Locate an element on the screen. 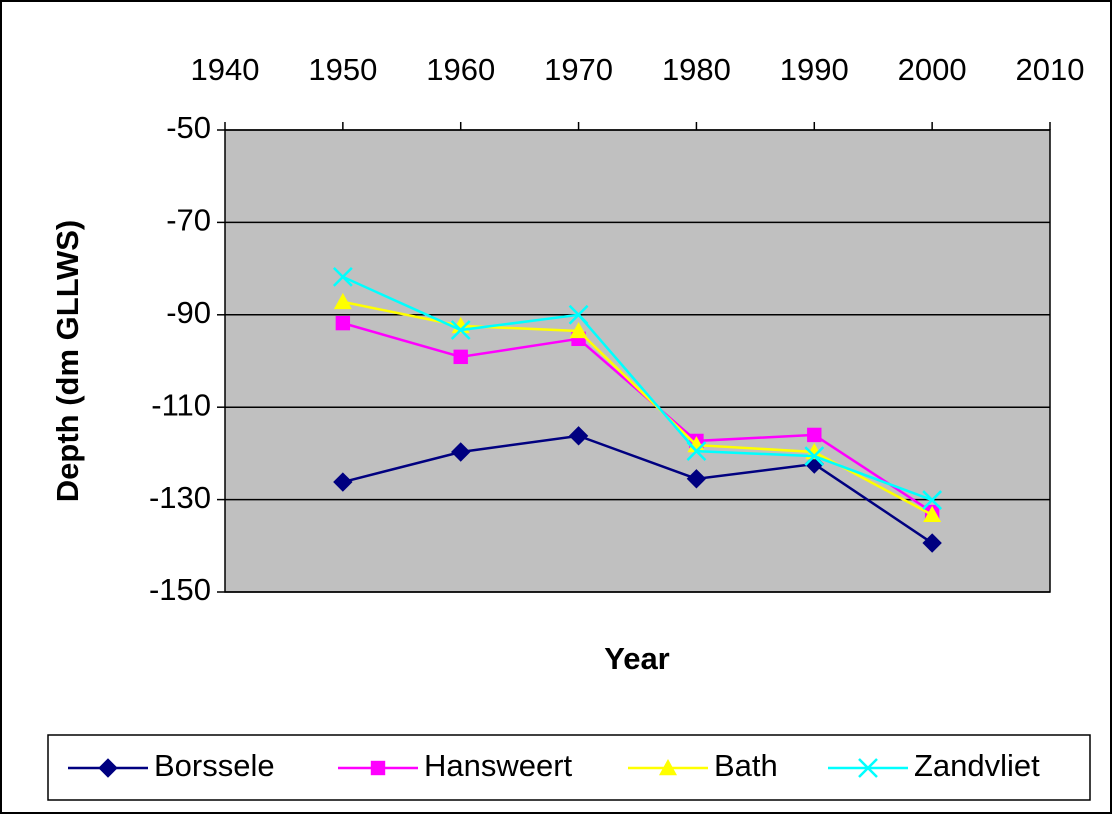 This screenshot has height=815, width=1113. legend-label: Zandvliet is located at coordinates (977, 765).